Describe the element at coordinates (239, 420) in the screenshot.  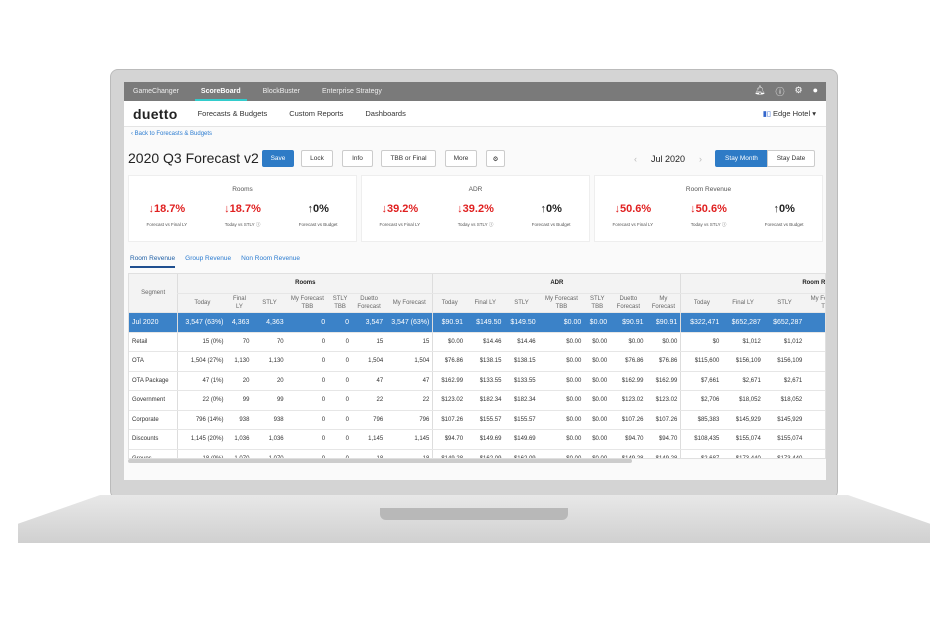
I see `table-cell: 938` at that location.